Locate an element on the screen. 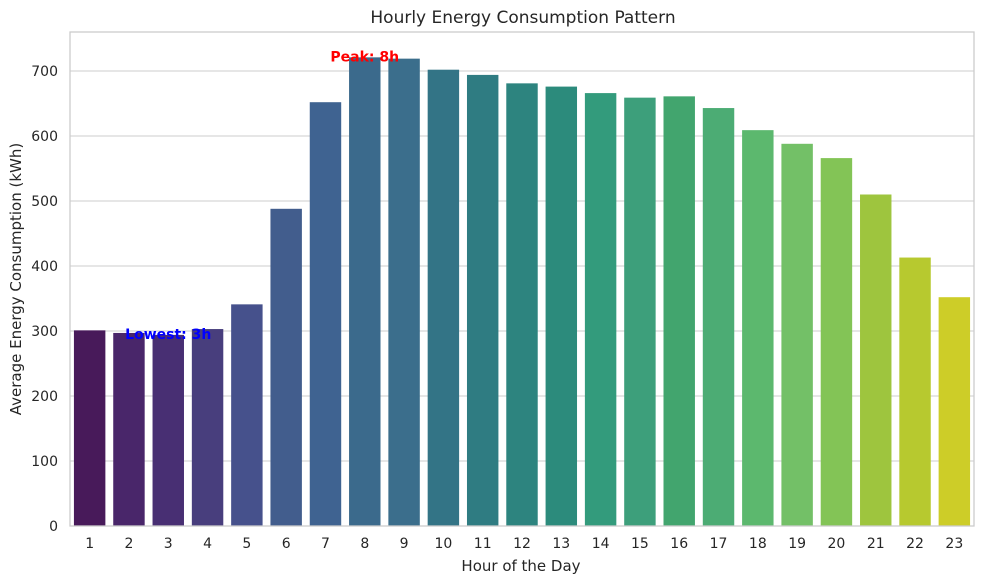  x-tick-label: 16 is located at coordinates (679, 544).